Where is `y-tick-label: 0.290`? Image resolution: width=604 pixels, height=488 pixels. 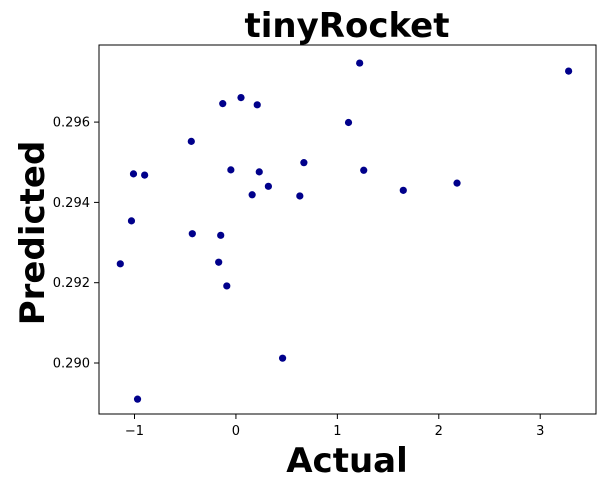 y-tick-label: 0.290 is located at coordinates (71, 364).